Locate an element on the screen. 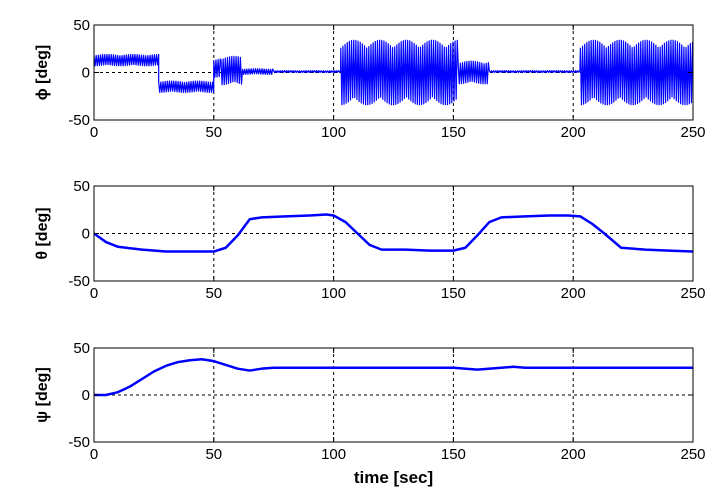  theta-xtick-label: 100 is located at coordinates (333, 293).